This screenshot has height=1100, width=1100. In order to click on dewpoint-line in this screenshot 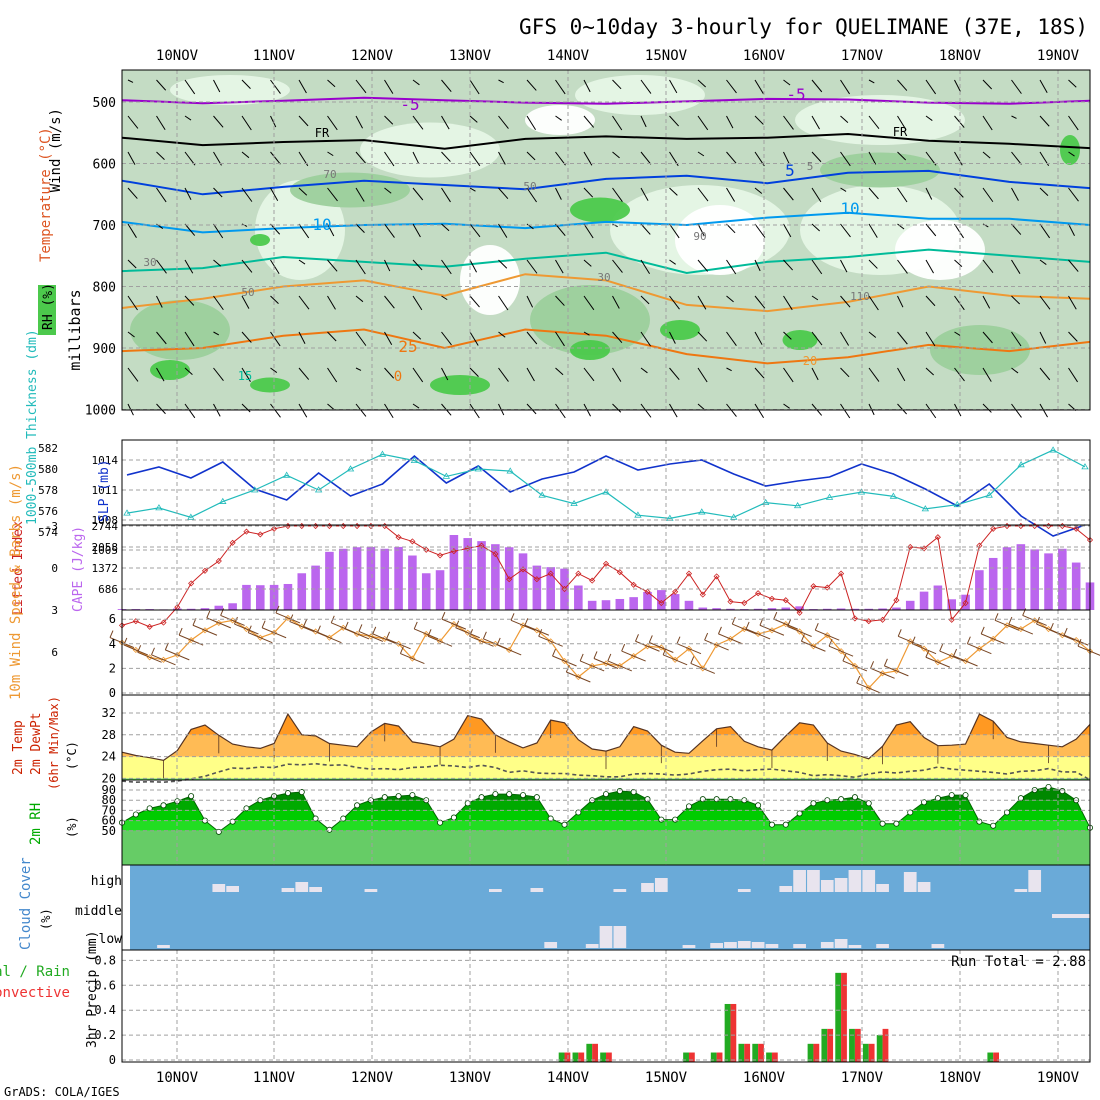, I will do `click(606, 773)`.